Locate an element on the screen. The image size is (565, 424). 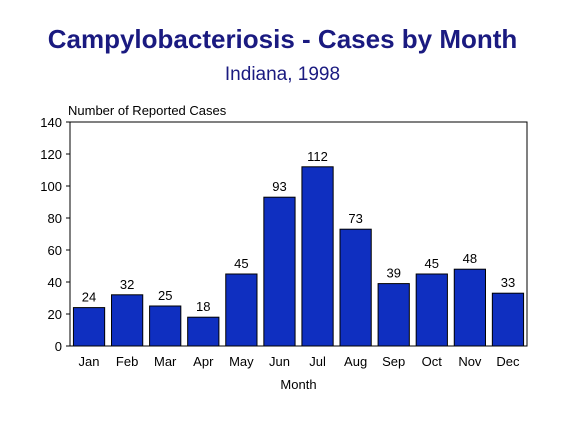
y-tick-label: 80 is located at coordinates (55, 218).